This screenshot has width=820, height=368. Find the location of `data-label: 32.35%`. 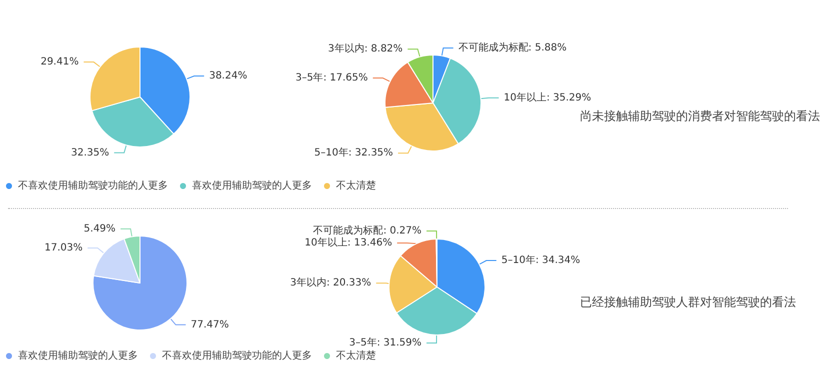

data-label: 32.35% is located at coordinates (90, 152).